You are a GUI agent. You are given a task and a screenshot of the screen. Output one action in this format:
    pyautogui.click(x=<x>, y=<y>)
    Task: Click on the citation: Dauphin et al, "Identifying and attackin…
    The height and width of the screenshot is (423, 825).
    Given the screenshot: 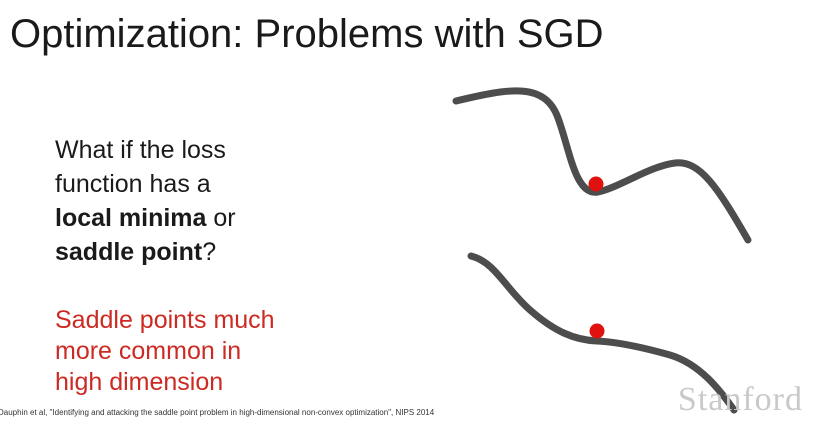 What is the action you would take?
    pyautogui.click(x=217, y=412)
    